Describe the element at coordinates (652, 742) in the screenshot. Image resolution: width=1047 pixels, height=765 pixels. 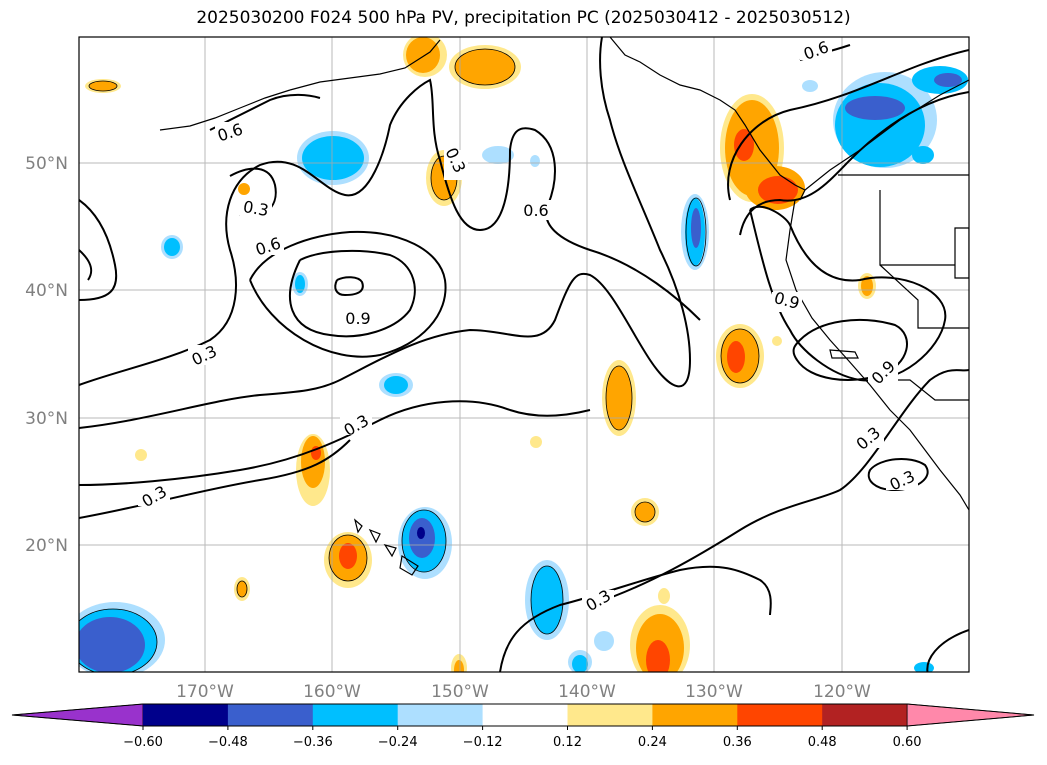
I see `colorbar-tick-label: 0.24` at that location.